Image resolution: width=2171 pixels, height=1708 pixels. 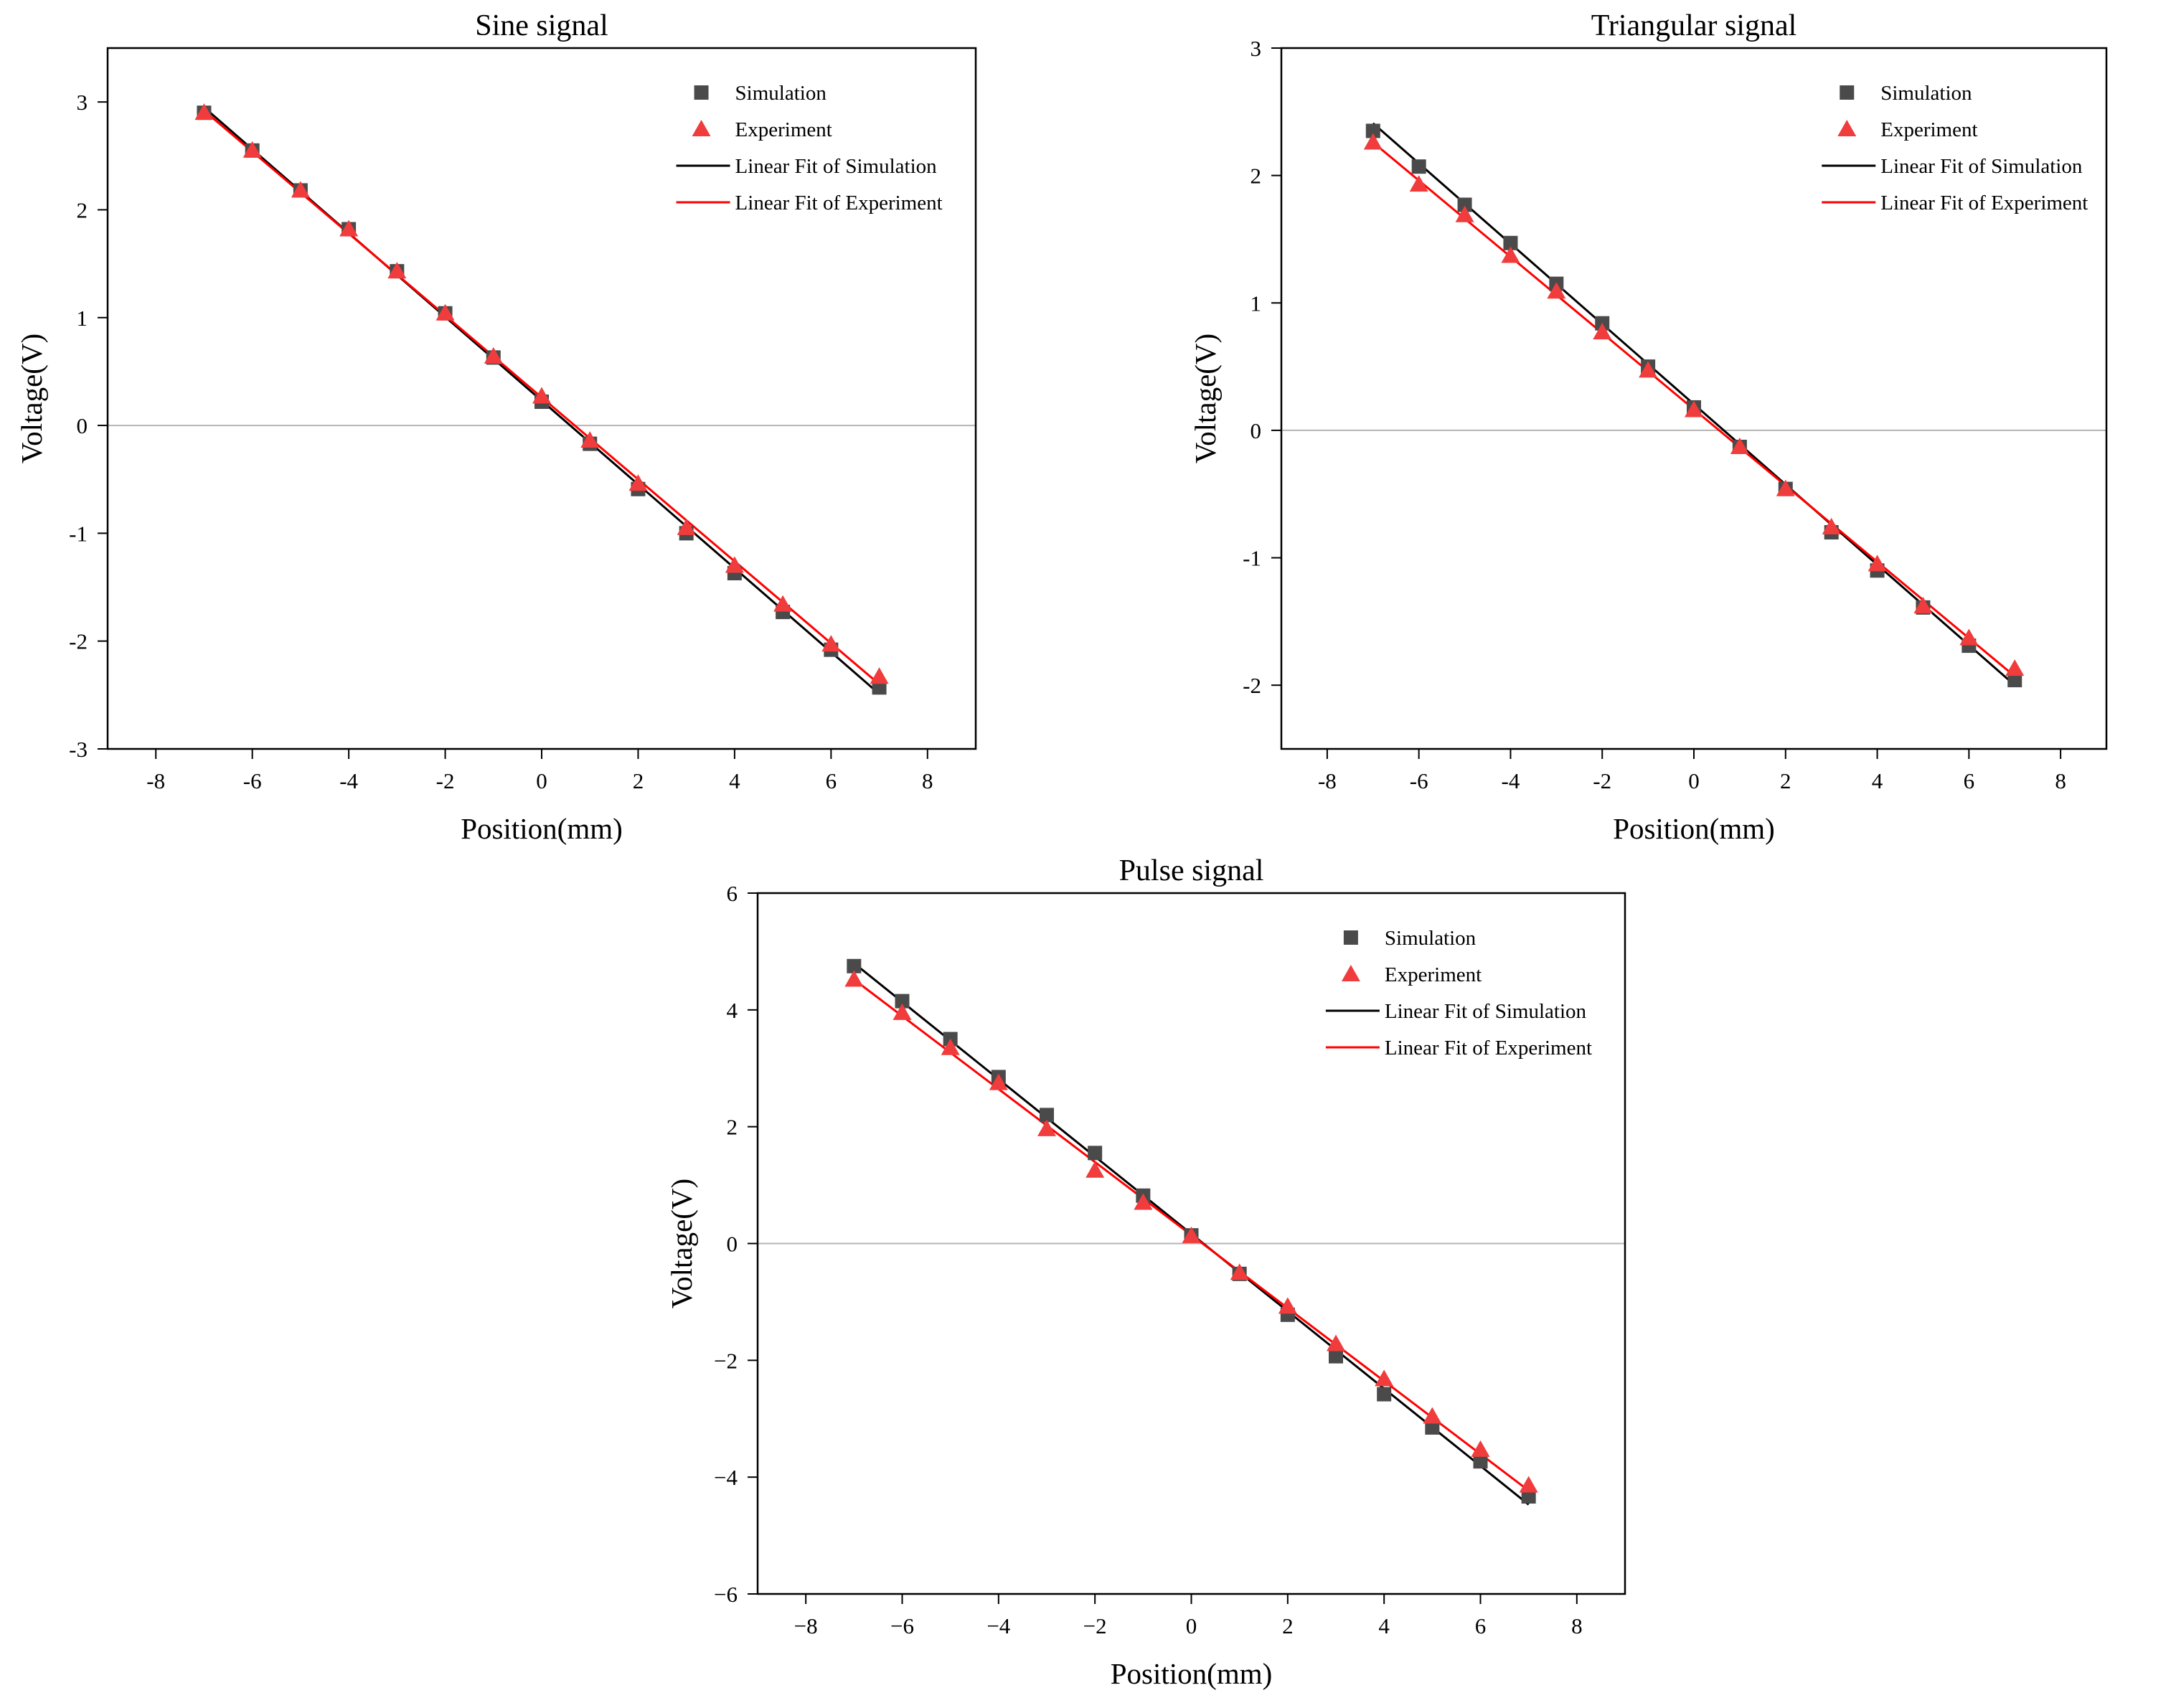 I want to click on x-tick-label: −4, so click(x=998, y=1625).